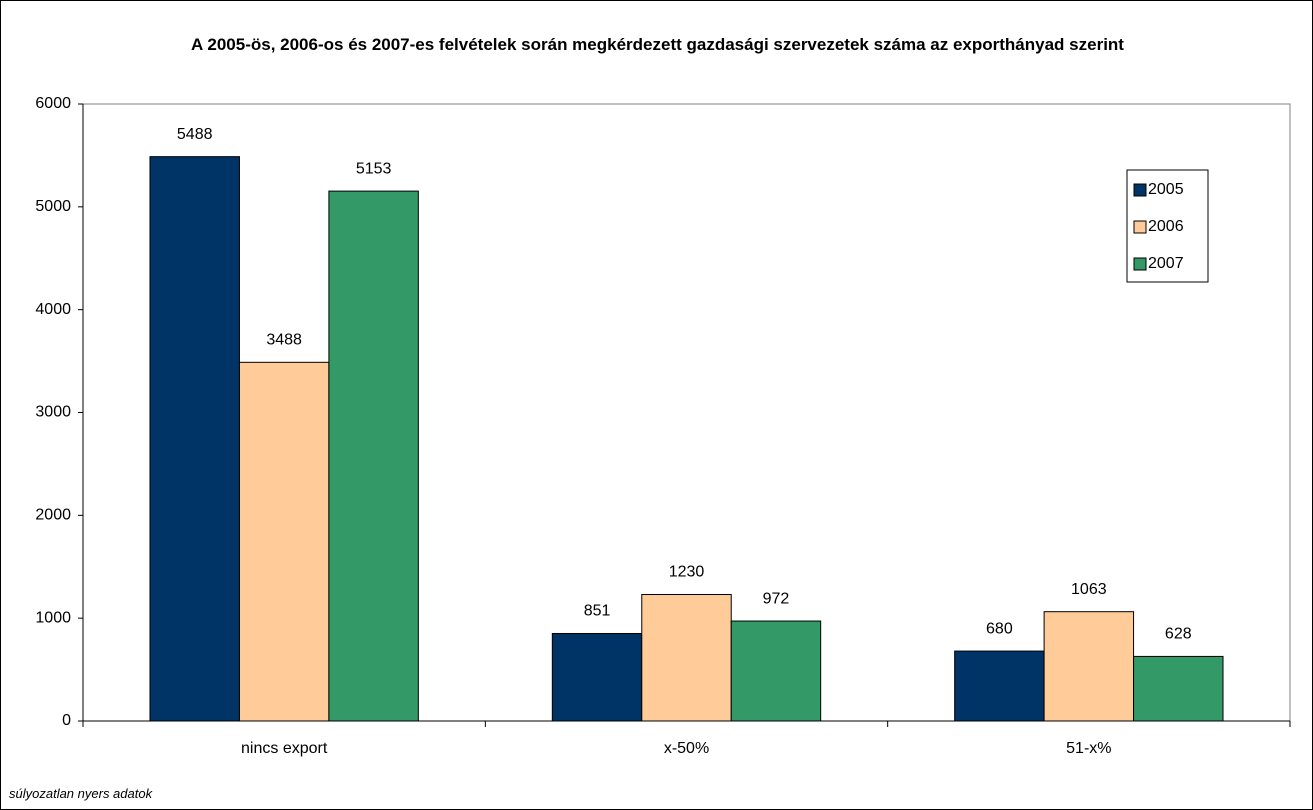 The height and width of the screenshot is (810, 1313). Describe the element at coordinates (284, 340) in the screenshot. I see `value-label: 3488` at that location.